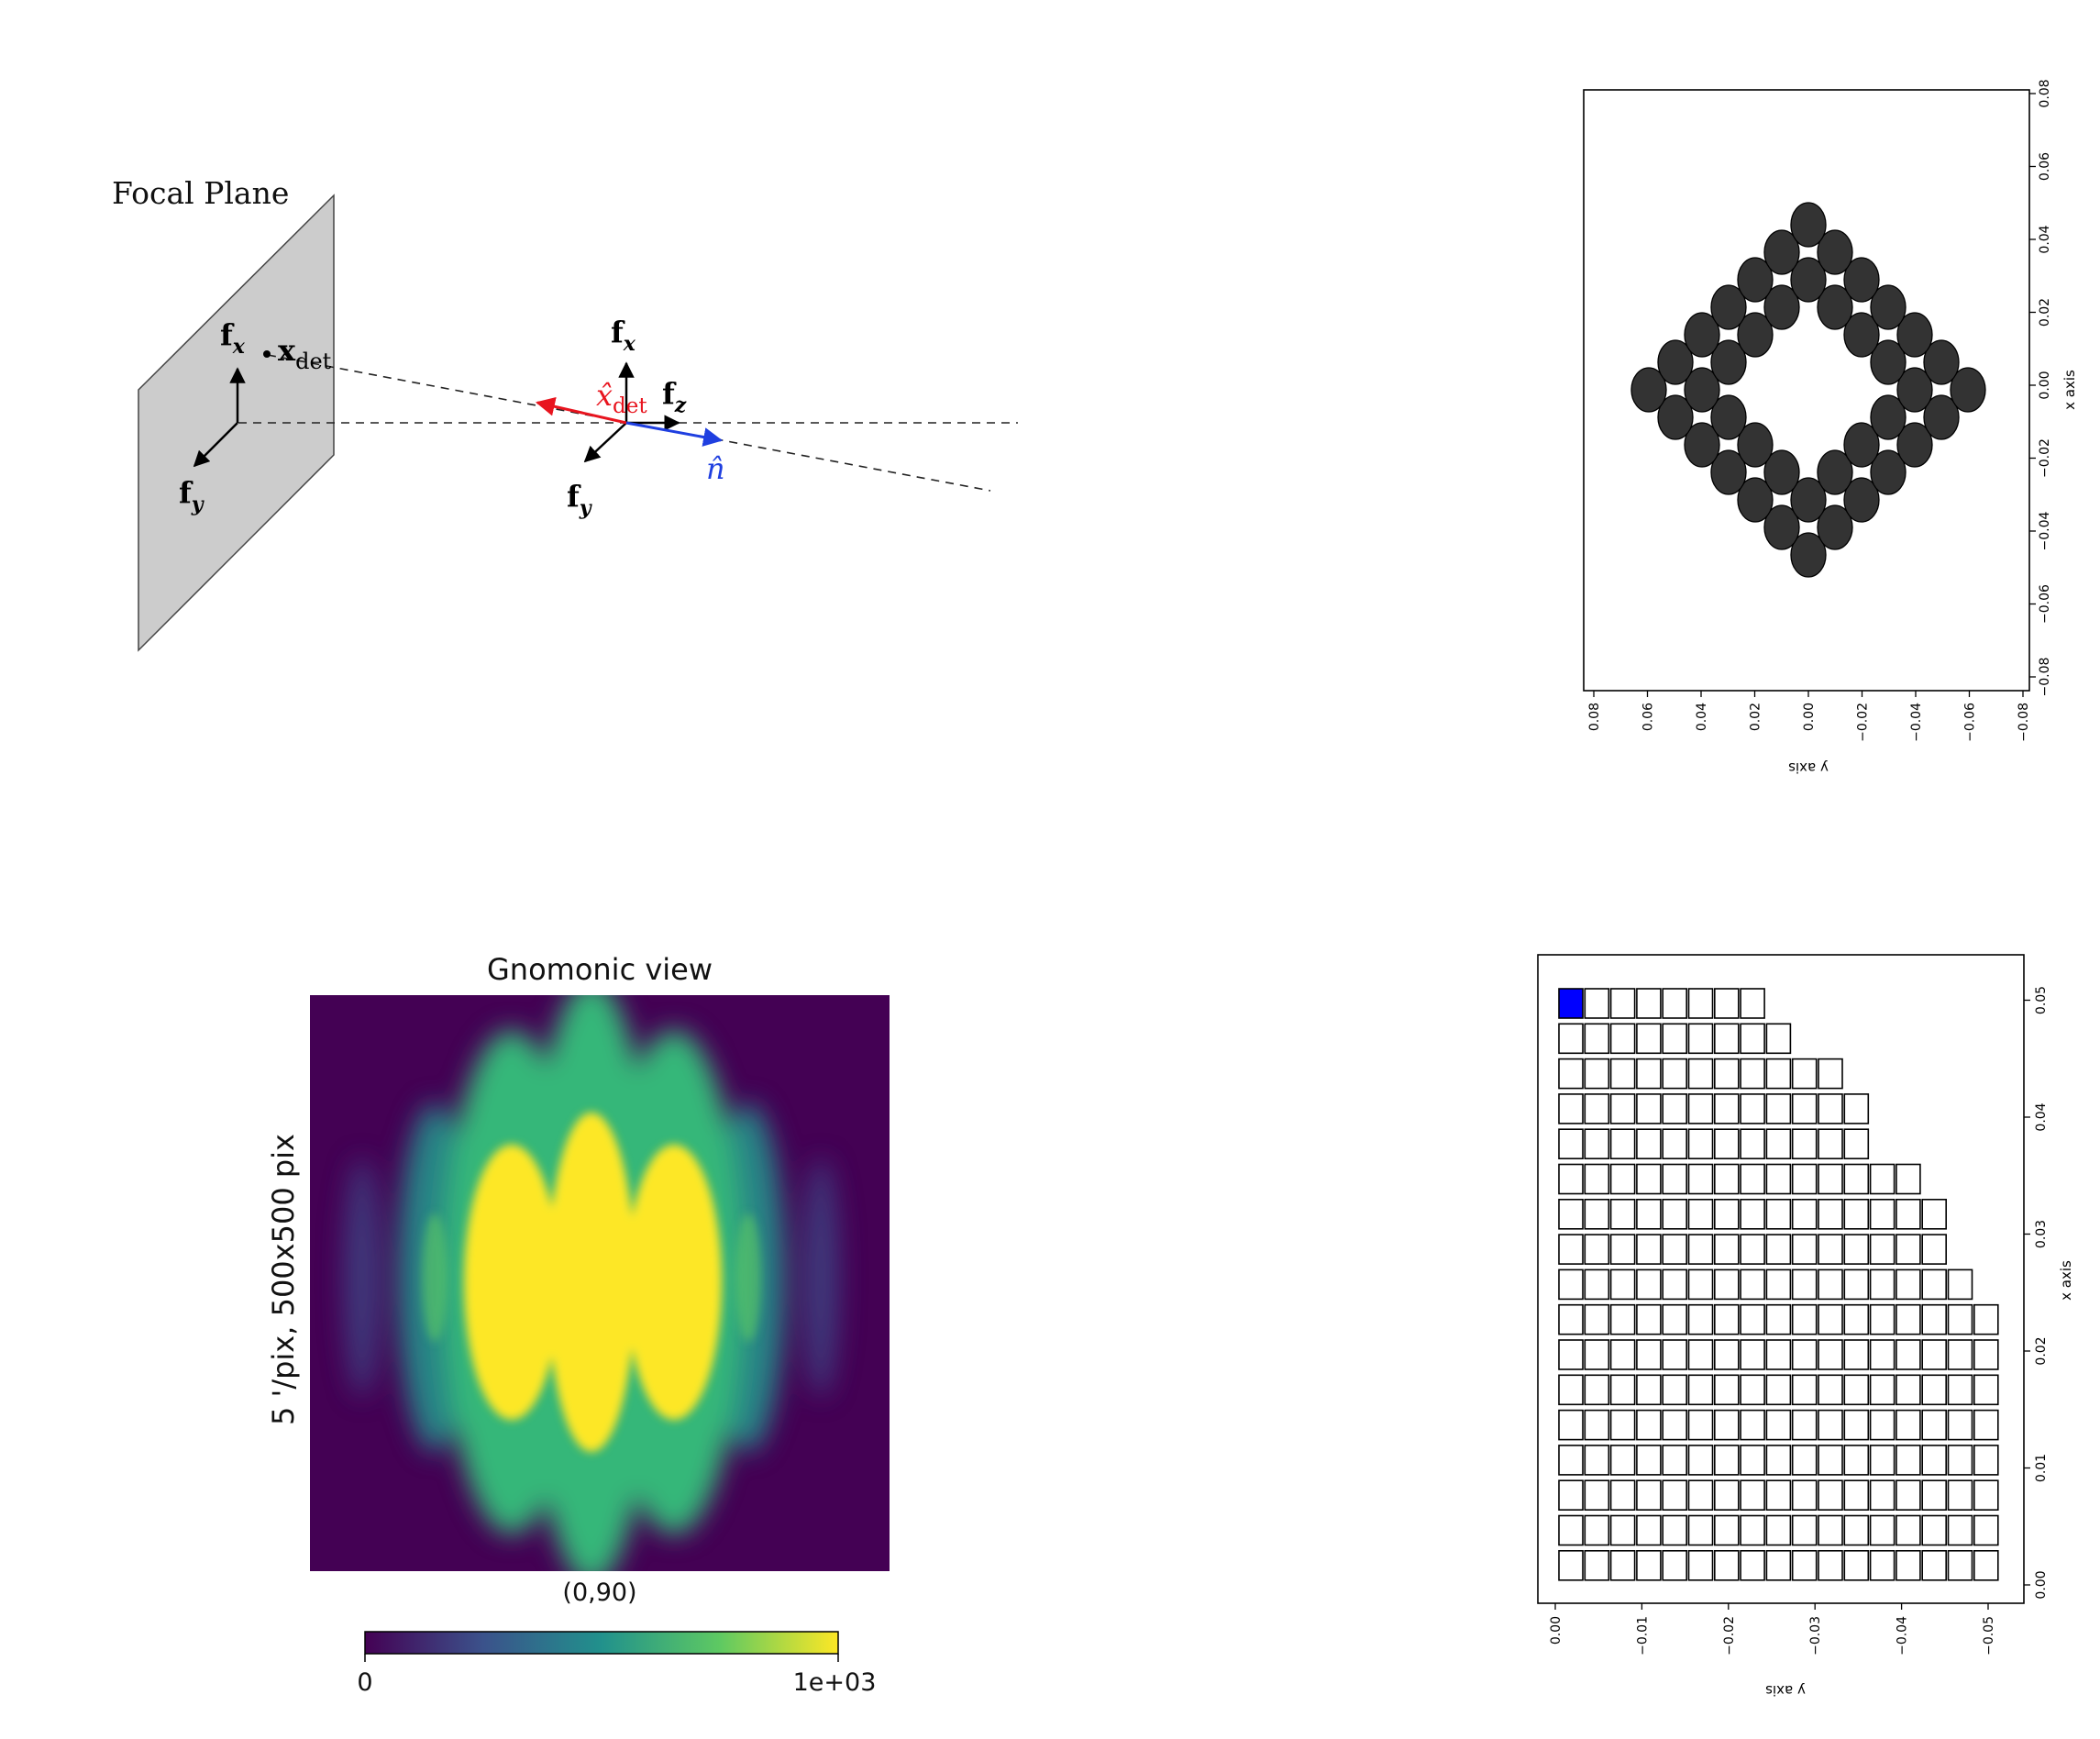 This screenshot has width=2100, height=1739. Describe the element at coordinates (364, 1683) in the screenshot. I see `colorbar-min-label: 0` at that location.